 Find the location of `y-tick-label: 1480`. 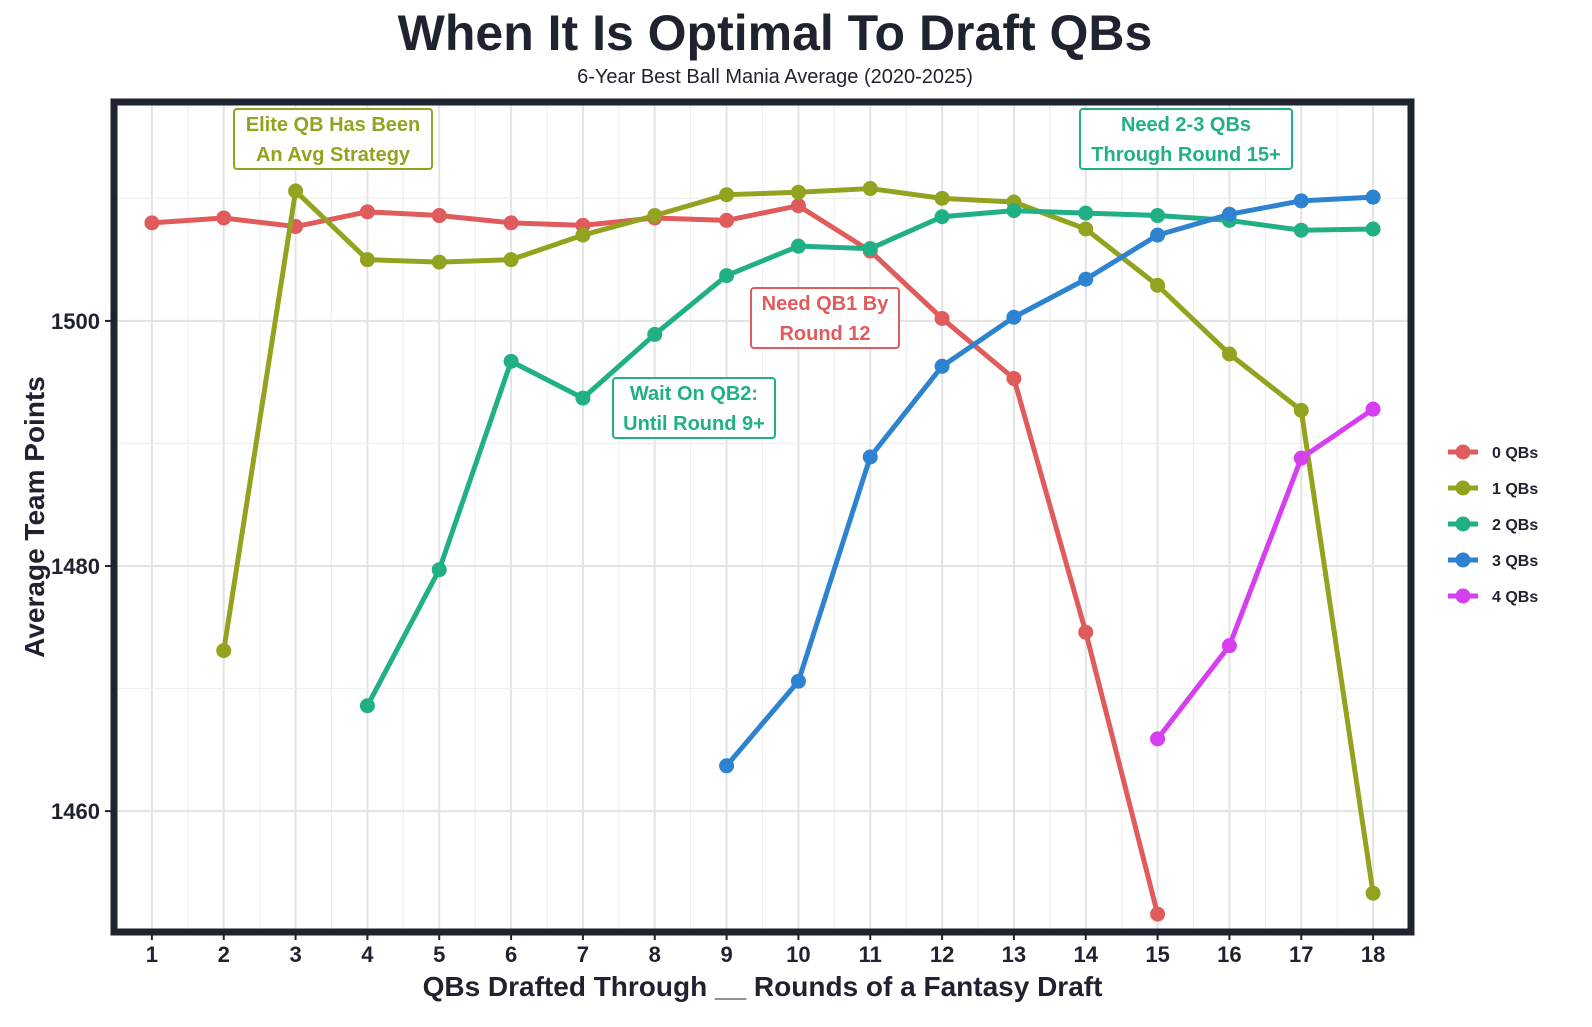

y-tick-label: 1480 is located at coordinates (75, 566).